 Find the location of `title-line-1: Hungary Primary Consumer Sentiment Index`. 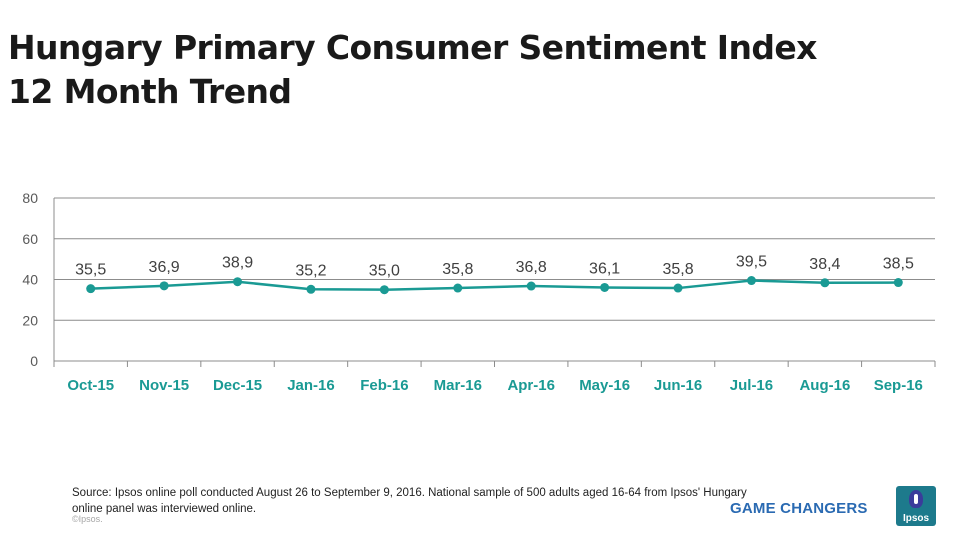

title-line-1: Hungary Primary Consumer Sentiment Index is located at coordinates (412, 47).